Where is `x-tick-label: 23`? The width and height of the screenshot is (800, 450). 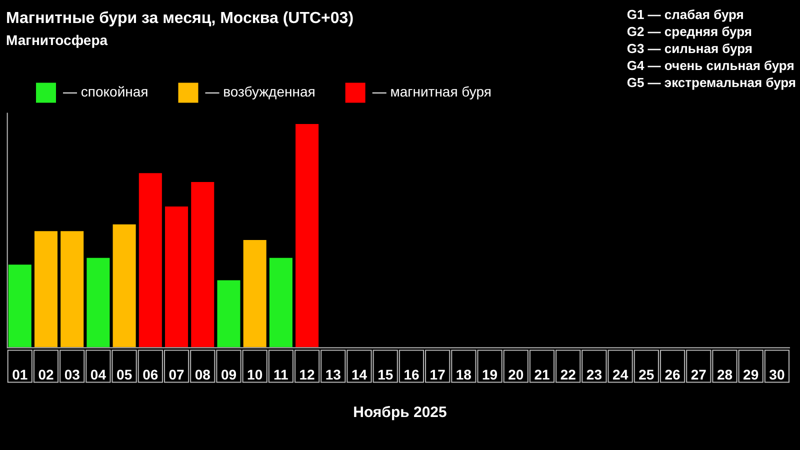 x-tick-label: 23 is located at coordinates (594, 374).